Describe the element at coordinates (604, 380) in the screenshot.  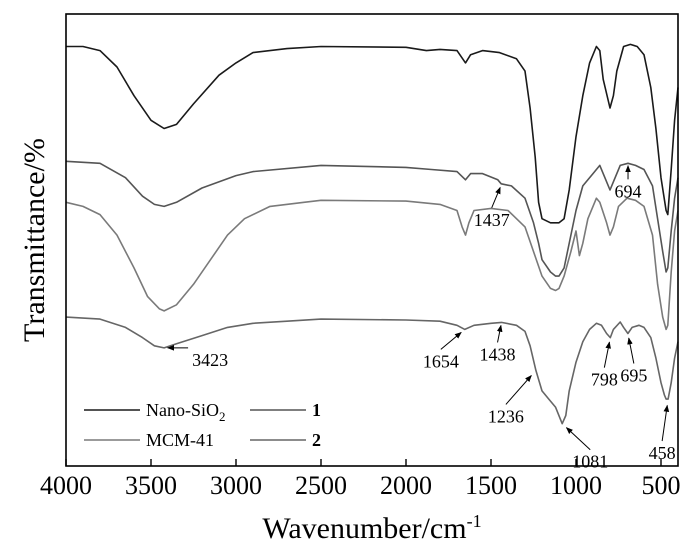
I see `annotation-label: 798` at that location.